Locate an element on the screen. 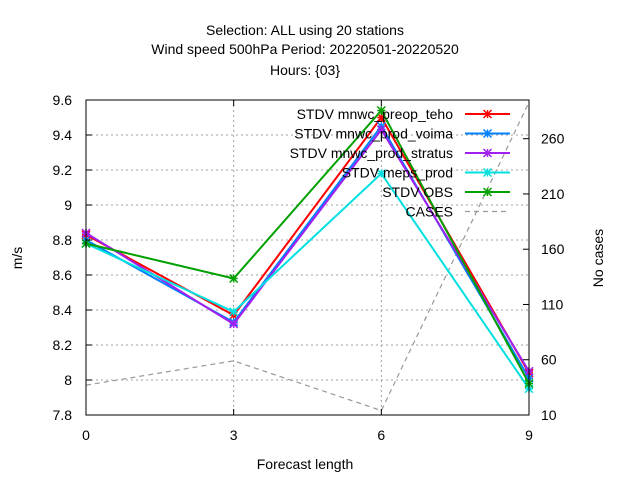 This screenshot has height=480, width=640. legend-label: STDV OBS is located at coordinates (417, 192).